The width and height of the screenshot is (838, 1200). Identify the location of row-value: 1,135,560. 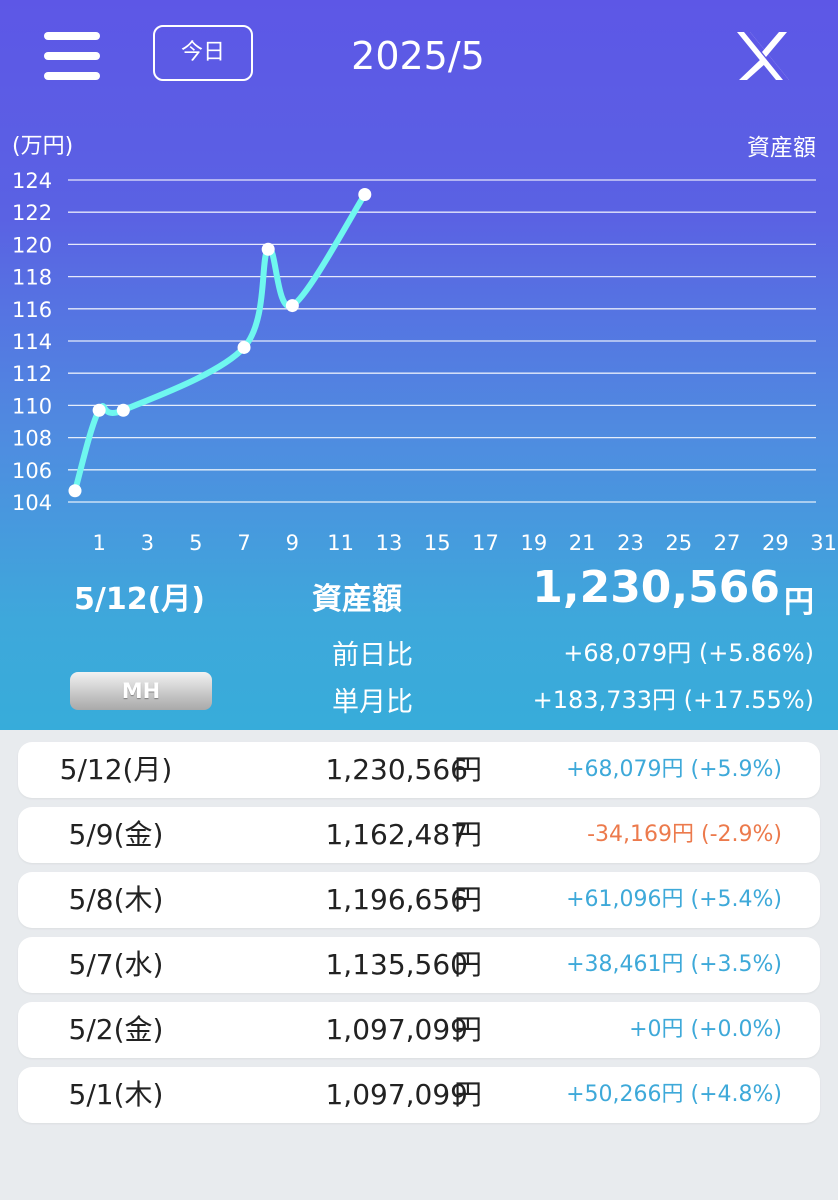
(396, 964).